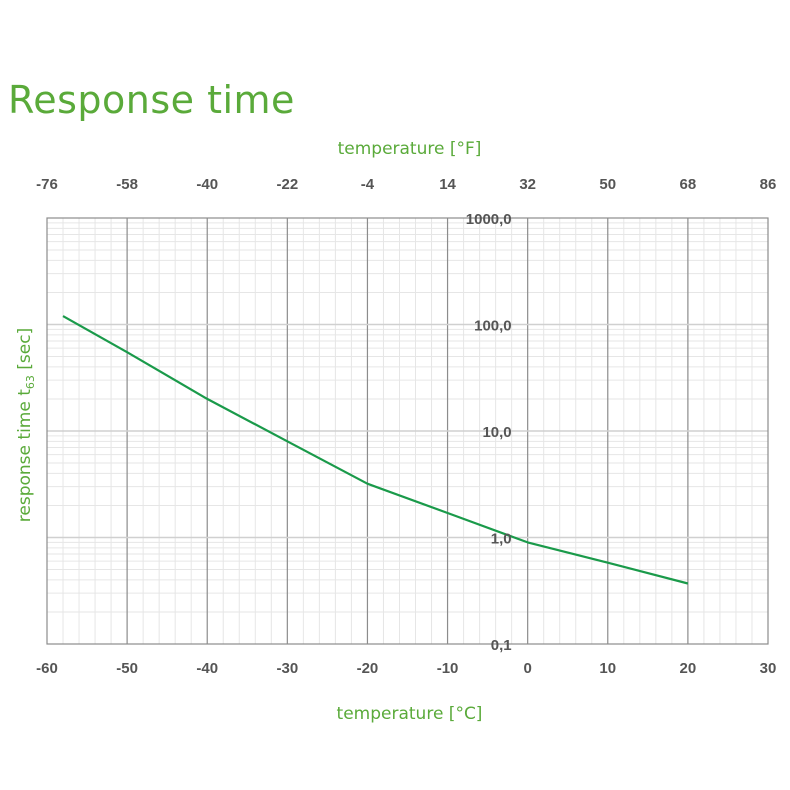 The image size is (790, 790). What do you see at coordinates (447, 184) in the screenshot?
I see `x2-tick-label: 14` at bounding box center [447, 184].